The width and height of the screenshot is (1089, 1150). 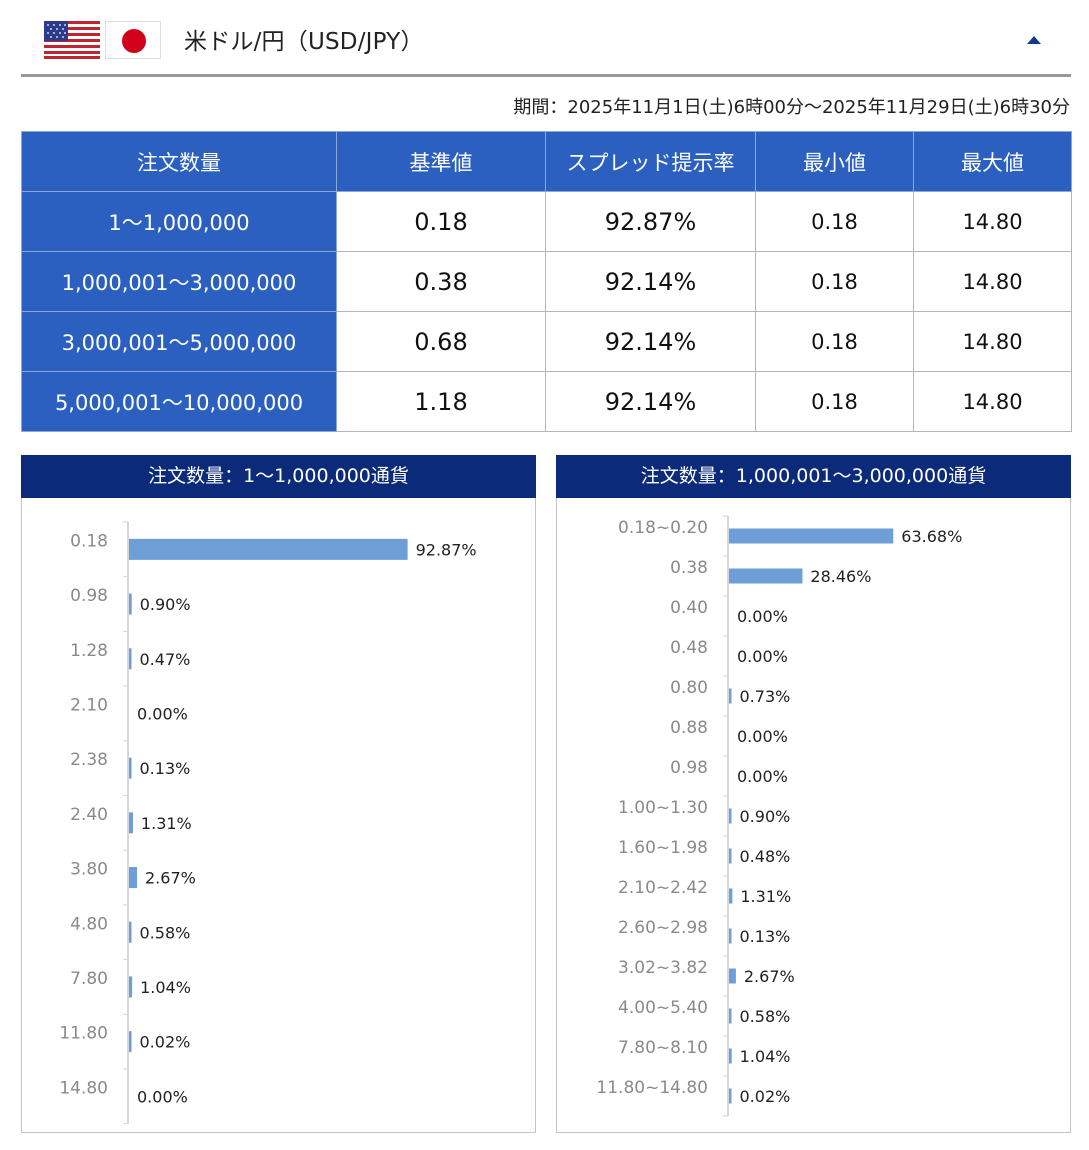 I want to click on table-row: 1～1,000,000 0.18 92.87% 0.18 14.80, so click(x=546, y=221).